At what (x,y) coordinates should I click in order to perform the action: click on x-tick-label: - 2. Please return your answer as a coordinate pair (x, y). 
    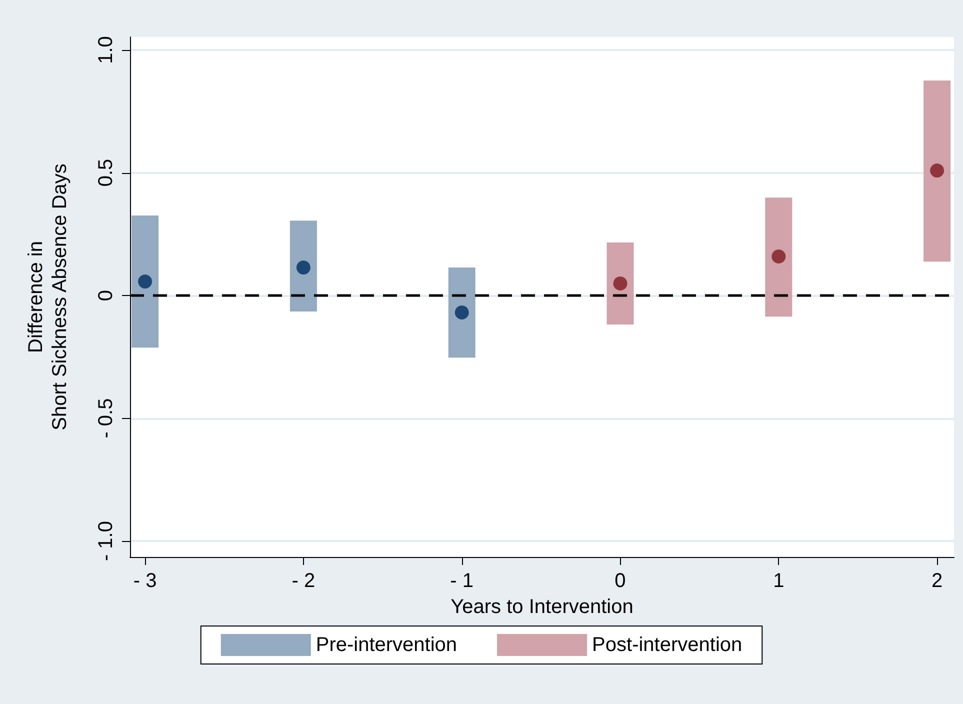
    Looking at the image, I should click on (304, 581).